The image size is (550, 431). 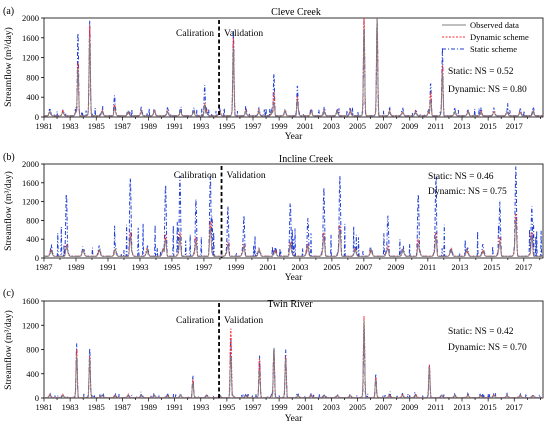 I want to click on panel-letter: (c), so click(x=8, y=293).